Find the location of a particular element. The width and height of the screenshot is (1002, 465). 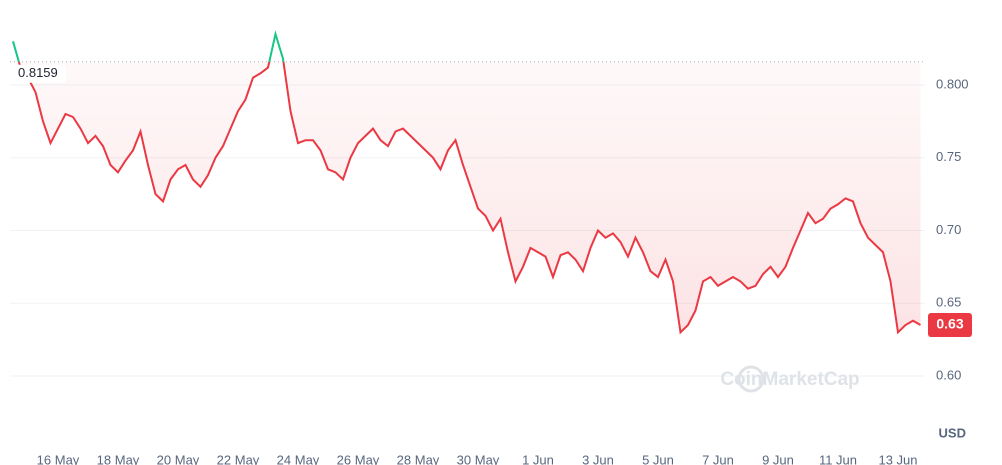

x-tick-label: 28 May is located at coordinates (418, 458).